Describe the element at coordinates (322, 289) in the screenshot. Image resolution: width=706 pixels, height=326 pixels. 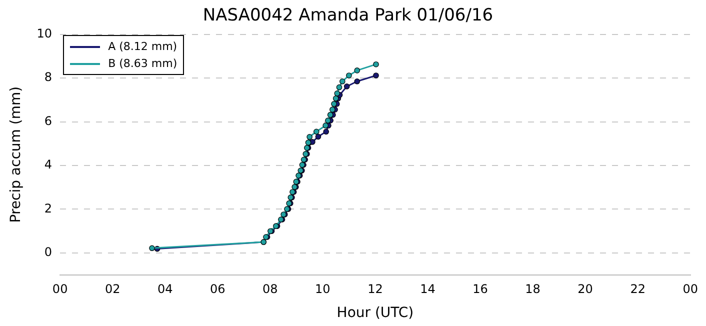
I see `x-tick-label: 10` at that location.